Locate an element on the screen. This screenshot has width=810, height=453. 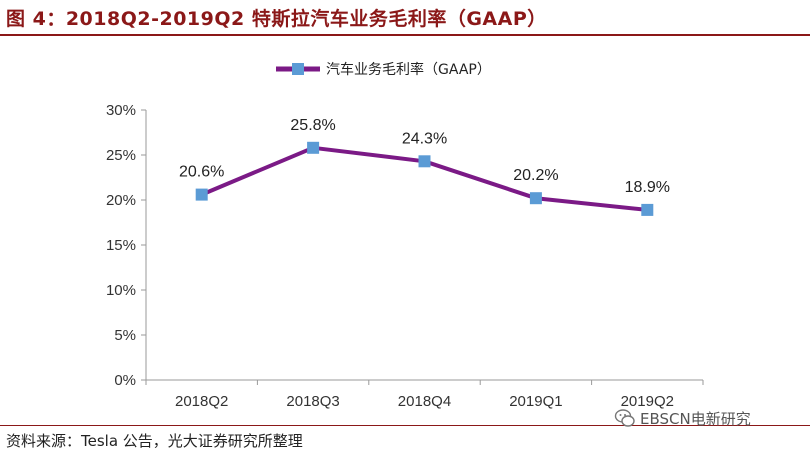
x-tick-label: 2019Q1 is located at coordinates (535, 401).